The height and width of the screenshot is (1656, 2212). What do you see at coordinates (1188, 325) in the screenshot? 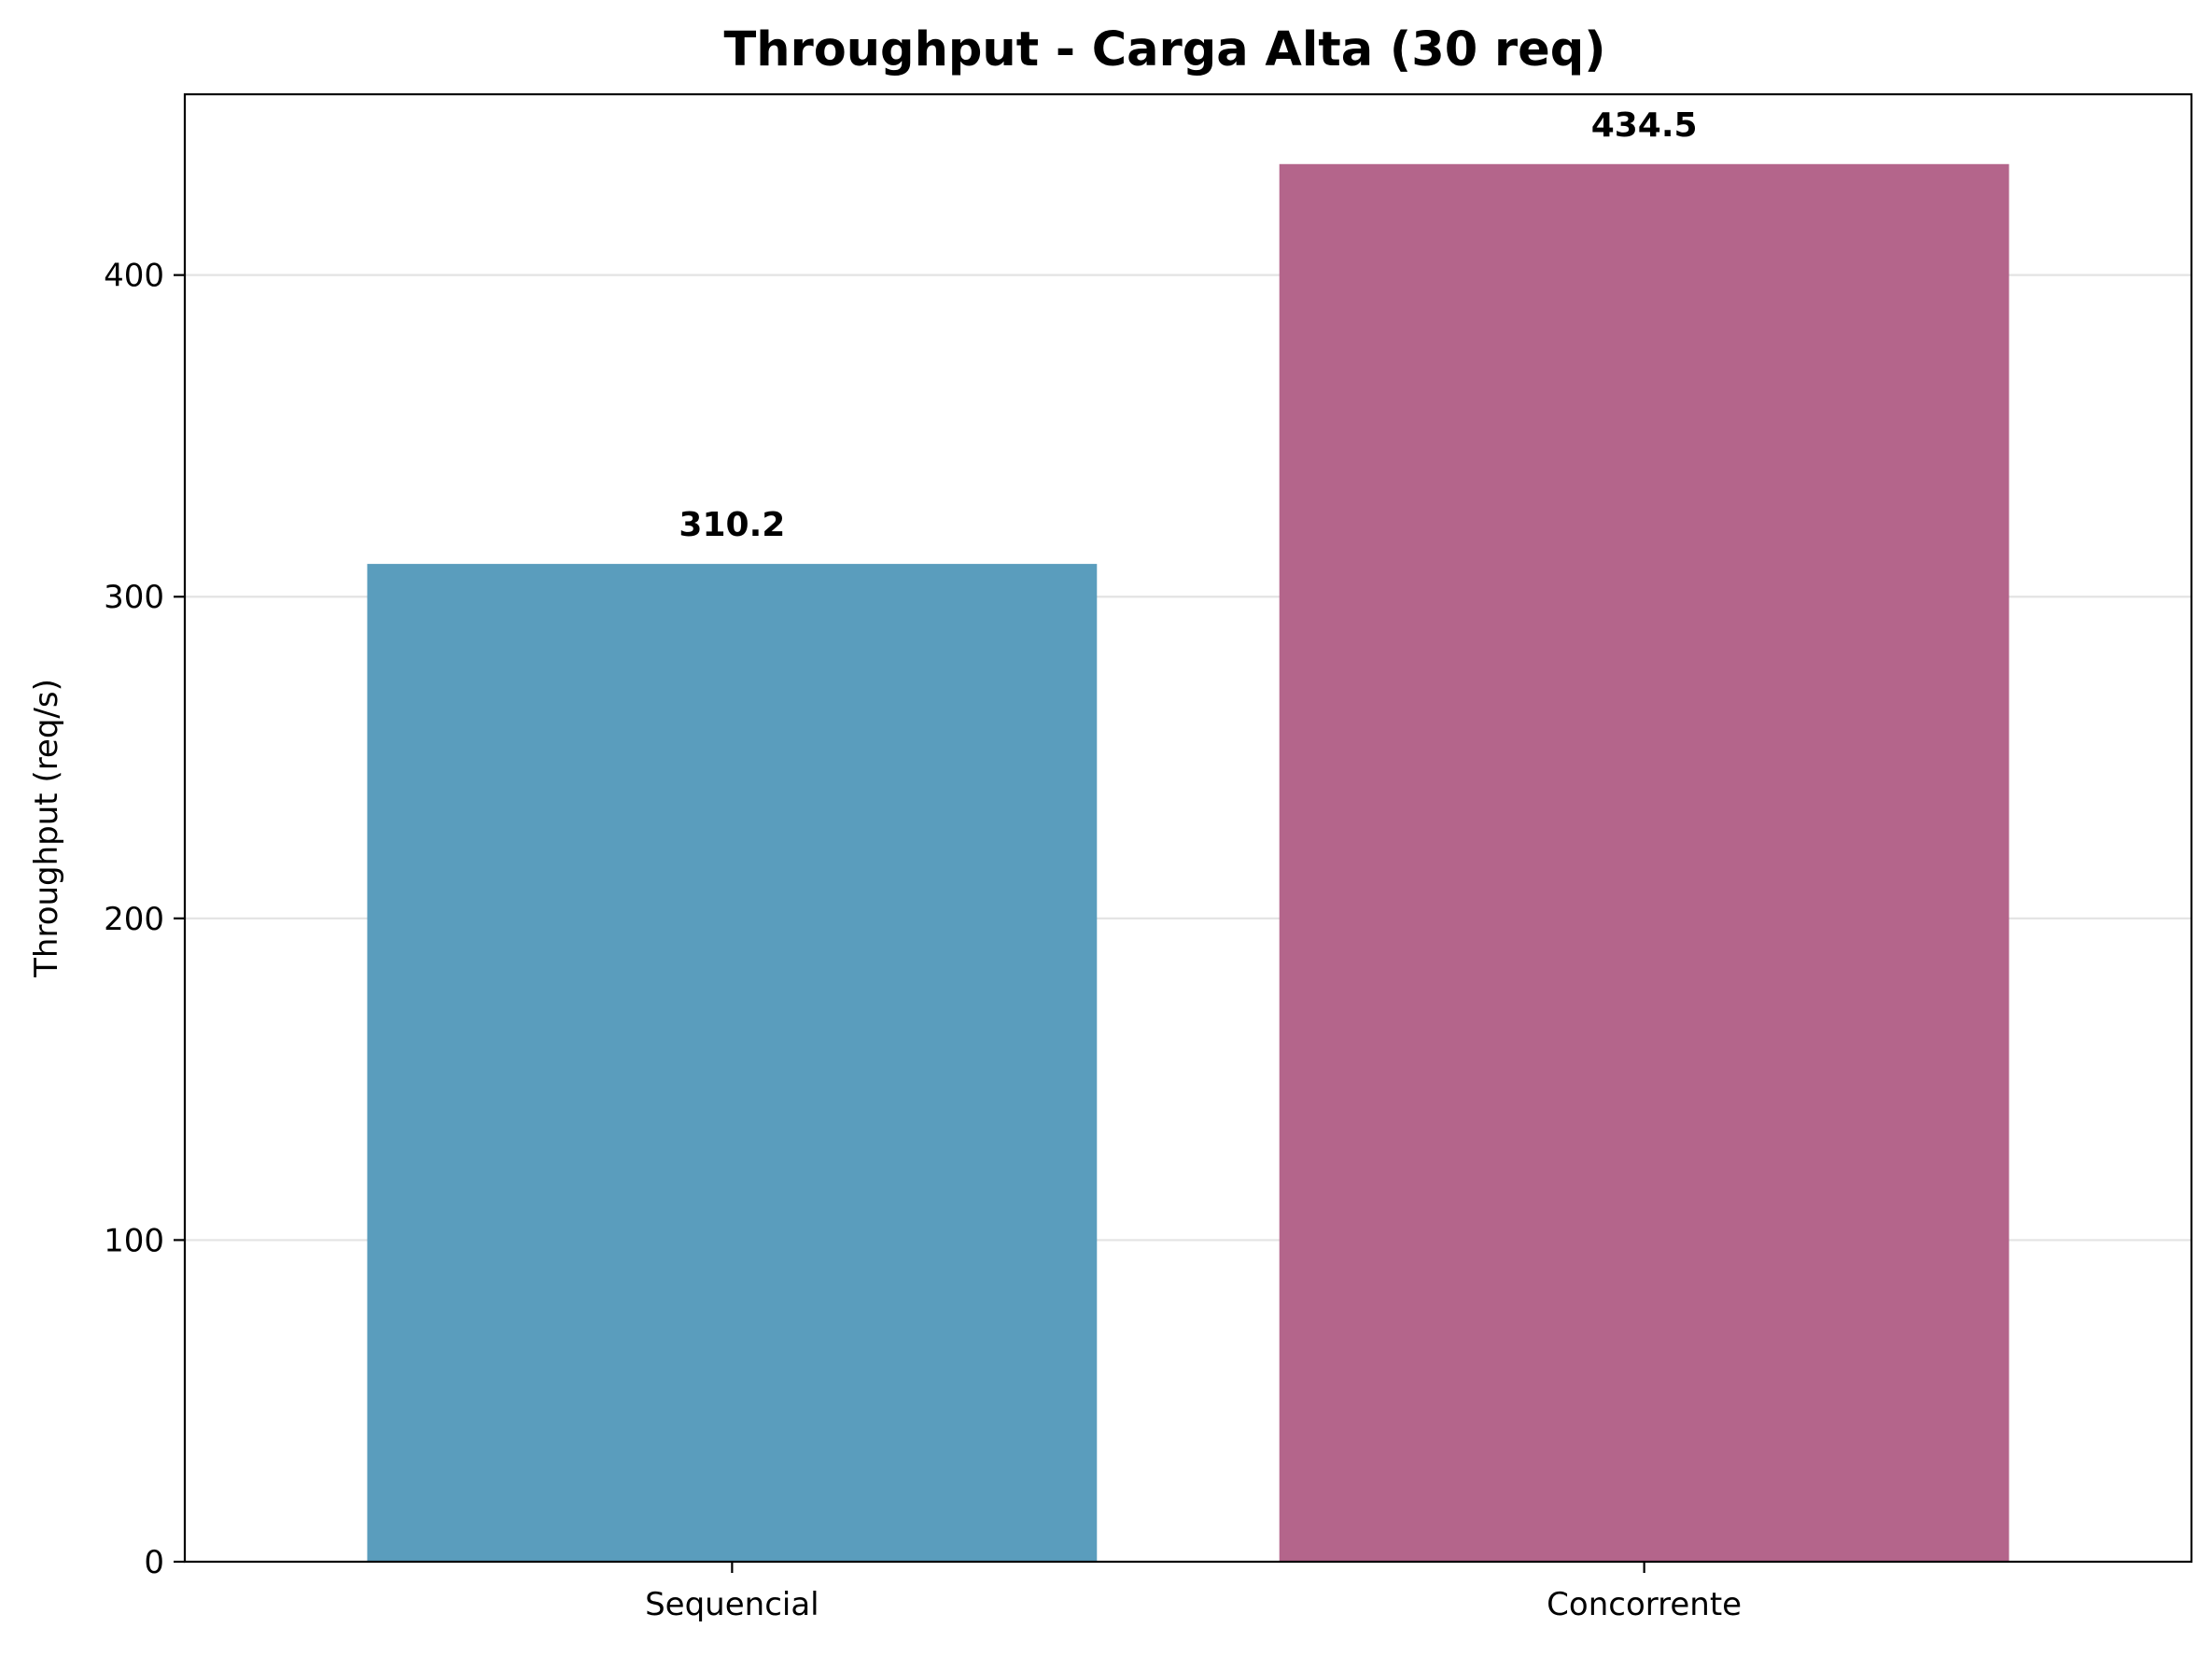
I see `value-labels: 310.2 434.5` at bounding box center [1188, 325].